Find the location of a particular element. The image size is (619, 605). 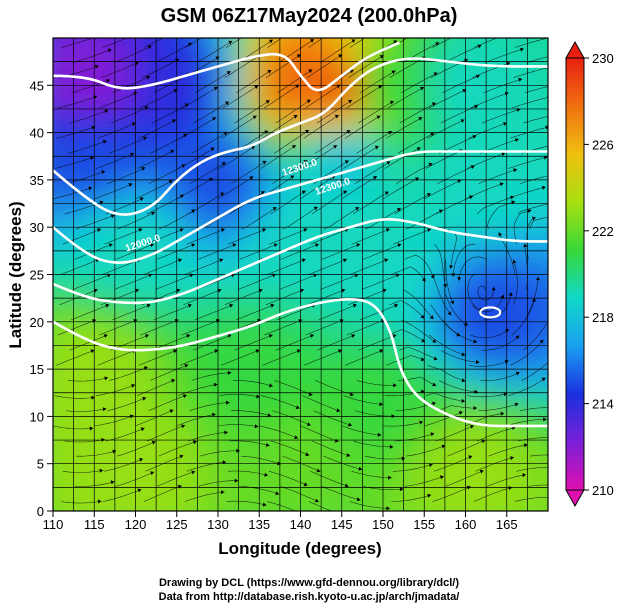

y-tick-label: 35 is located at coordinates (37, 180).